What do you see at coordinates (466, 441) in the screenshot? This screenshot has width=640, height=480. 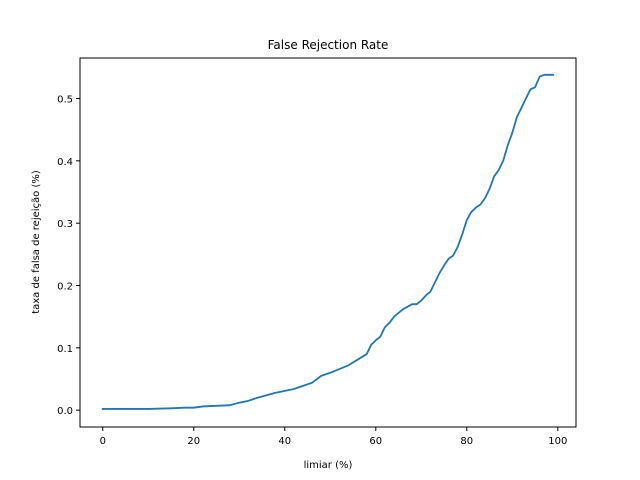 I see `x-tick-label: 80` at bounding box center [466, 441].